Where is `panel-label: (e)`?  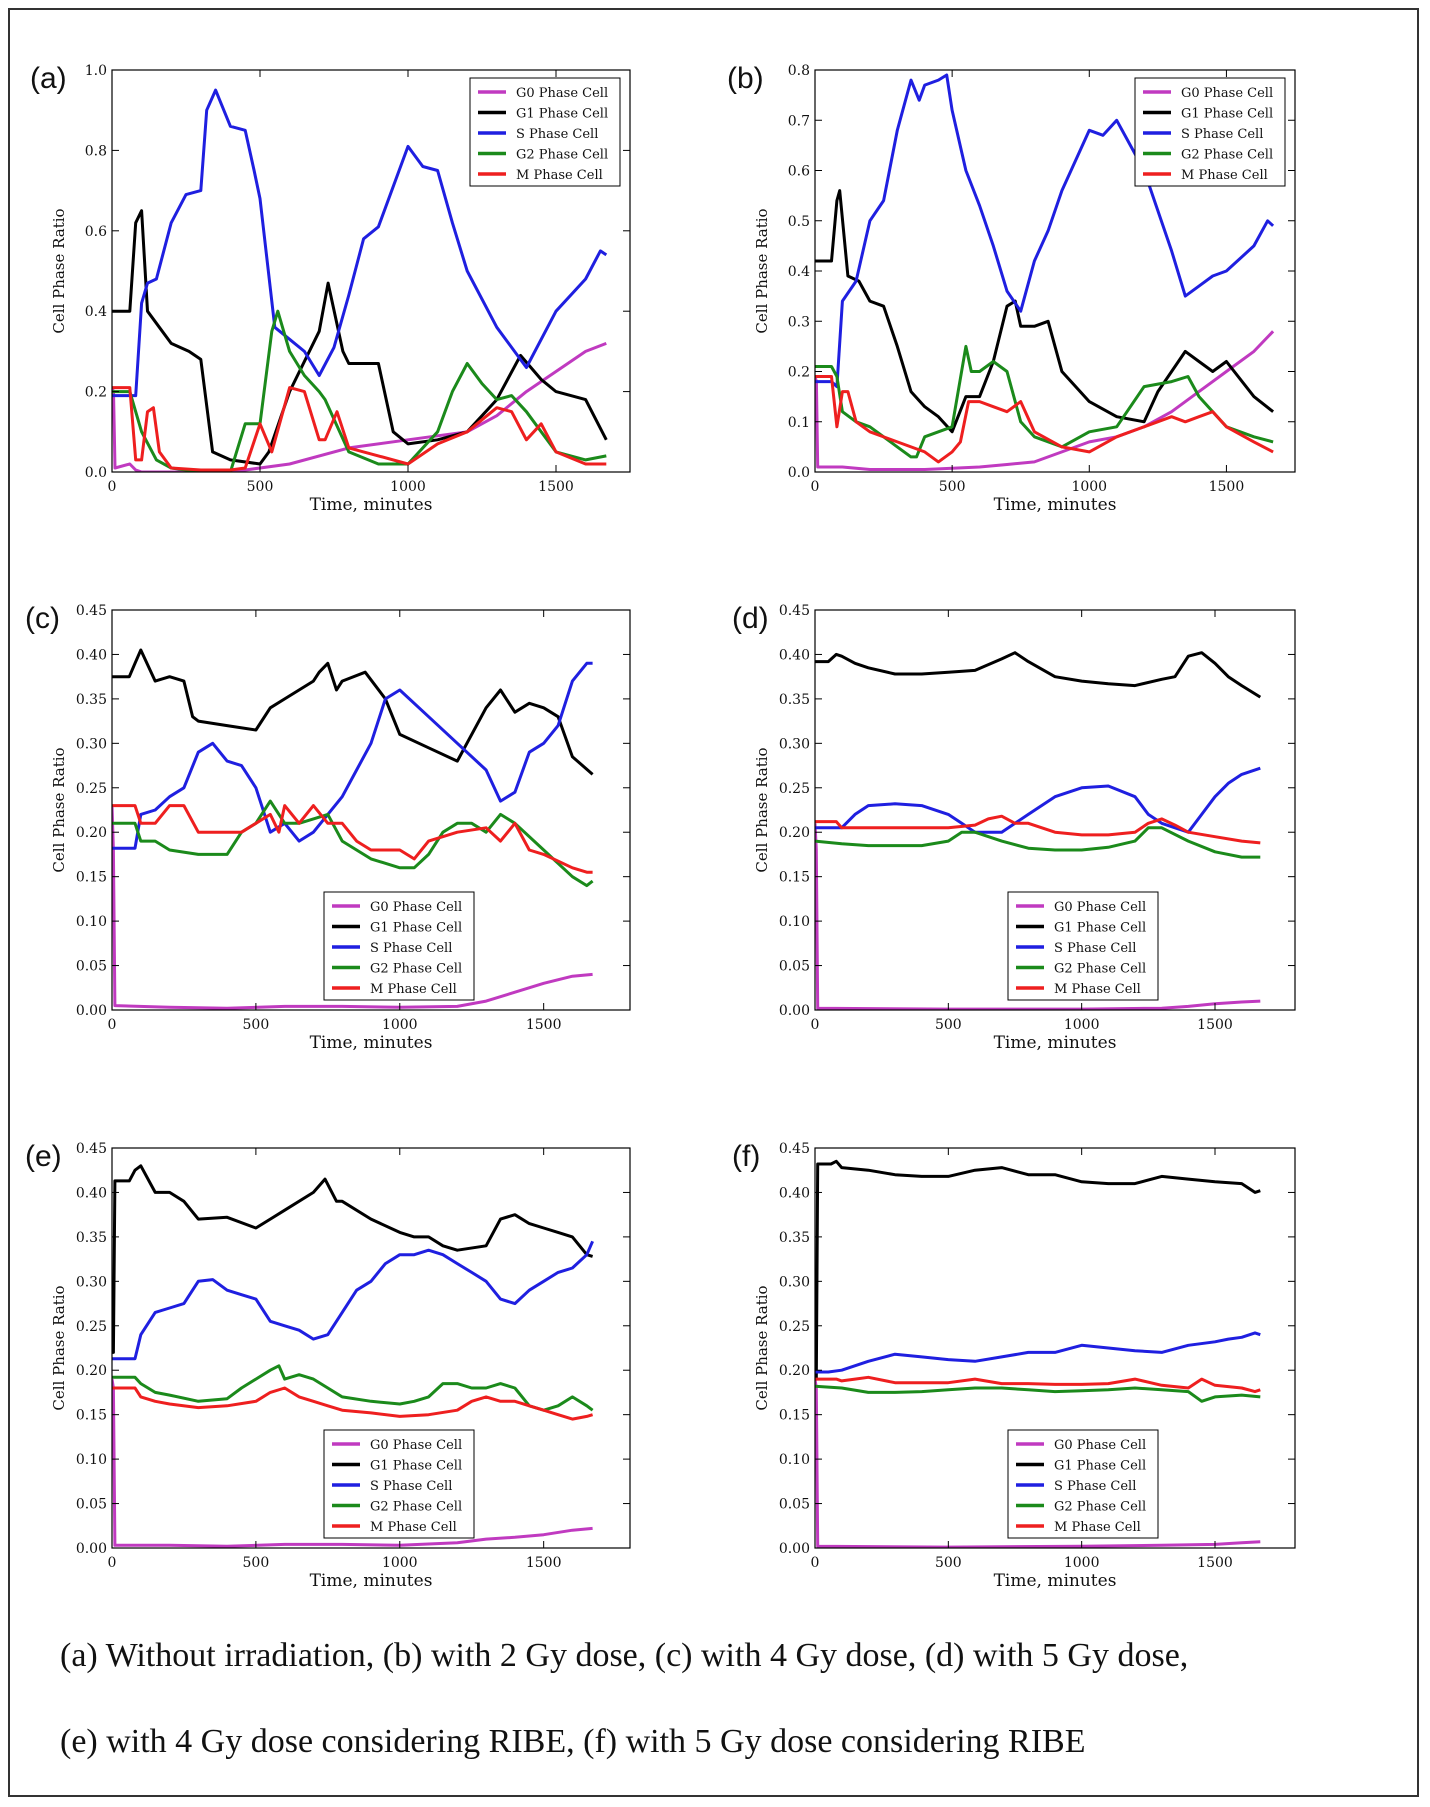 panel-label: (e) is located at coordinates (43, 1156).